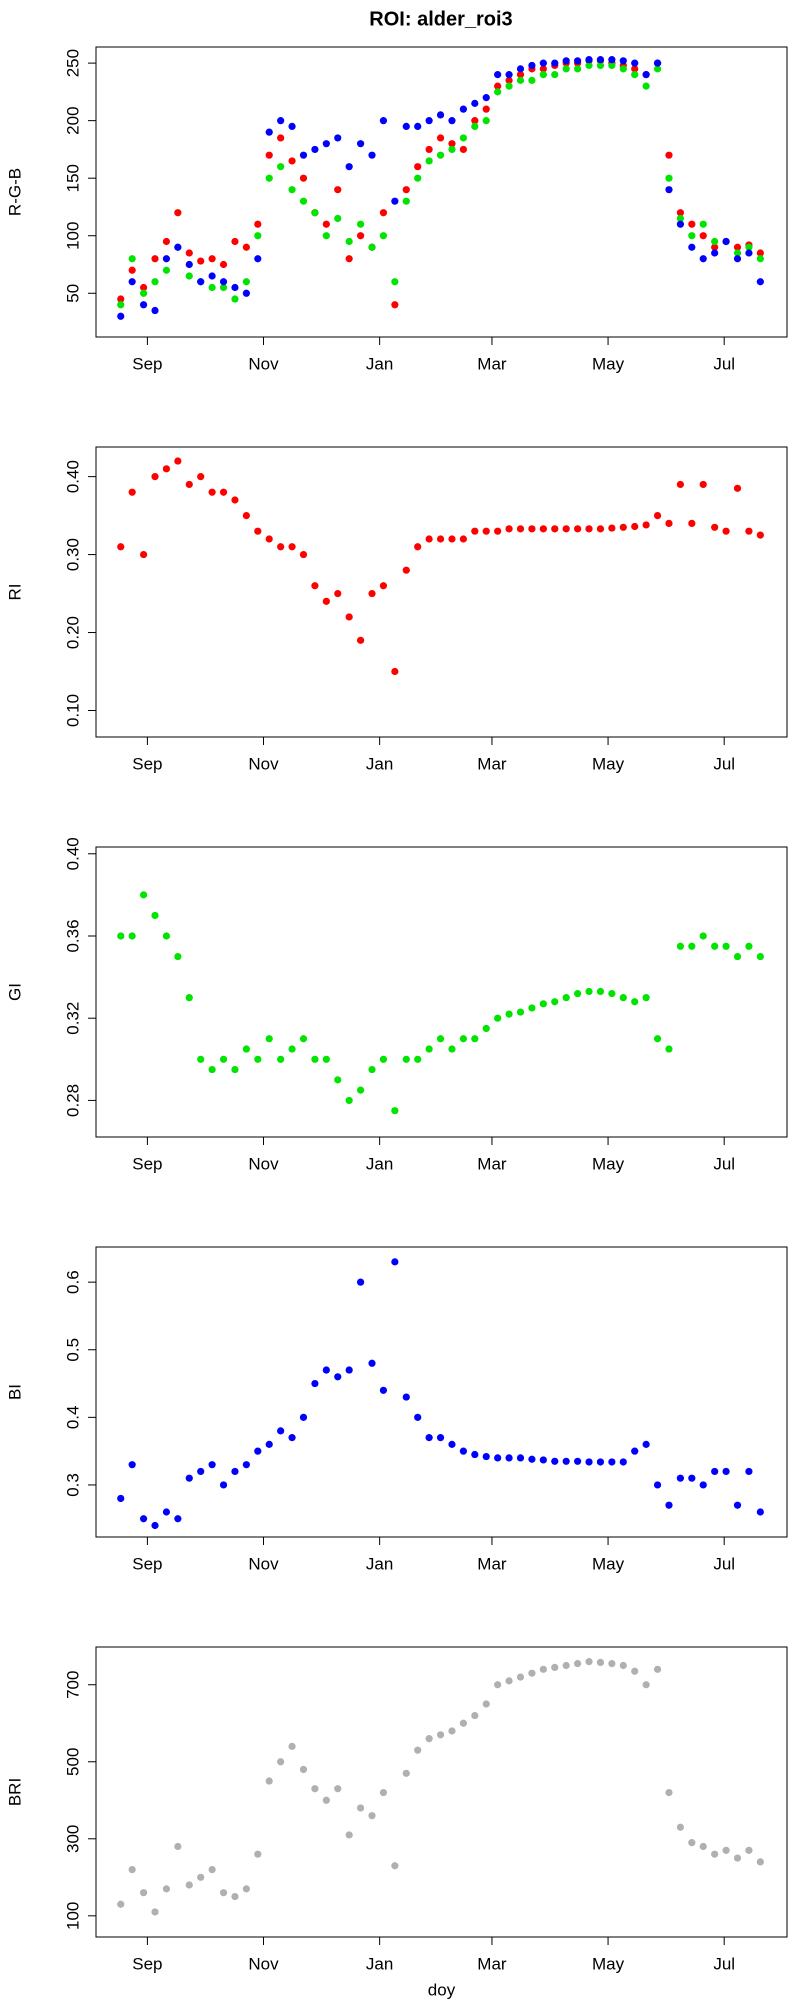 This screenshot has height=2000, width=800. I want to click on plot-frame, so click(441, 1792).